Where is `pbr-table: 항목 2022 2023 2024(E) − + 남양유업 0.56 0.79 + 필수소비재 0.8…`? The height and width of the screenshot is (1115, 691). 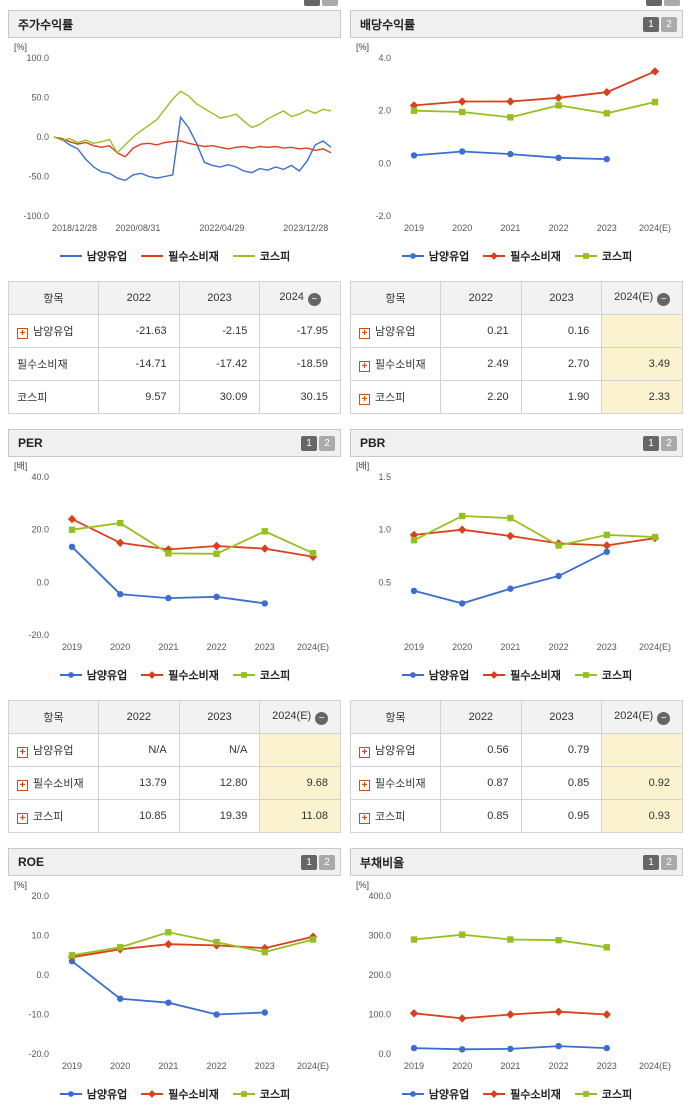 pbr-table: 항목 2022 2023 2024(E) − + 남양유업 0.56 0.79 + 필수소비재 0.8… is located at coordinates (516, 766).